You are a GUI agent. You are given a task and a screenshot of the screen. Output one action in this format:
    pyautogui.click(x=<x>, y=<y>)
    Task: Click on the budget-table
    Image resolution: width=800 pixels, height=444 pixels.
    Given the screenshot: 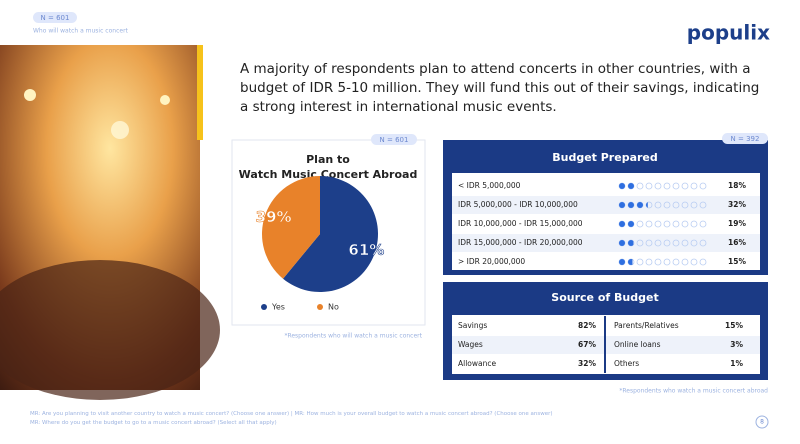 What is the action you would take?
    pyautogui.click(x=606, y=221)
    